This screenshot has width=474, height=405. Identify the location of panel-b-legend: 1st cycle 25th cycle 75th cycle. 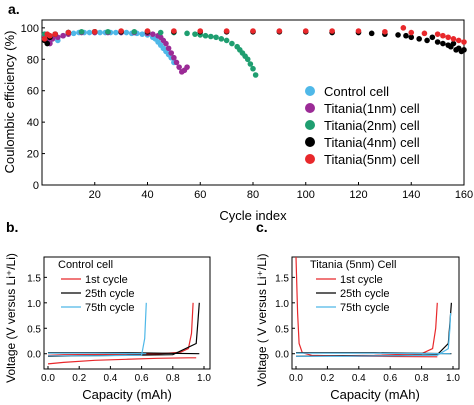
(98, 294).